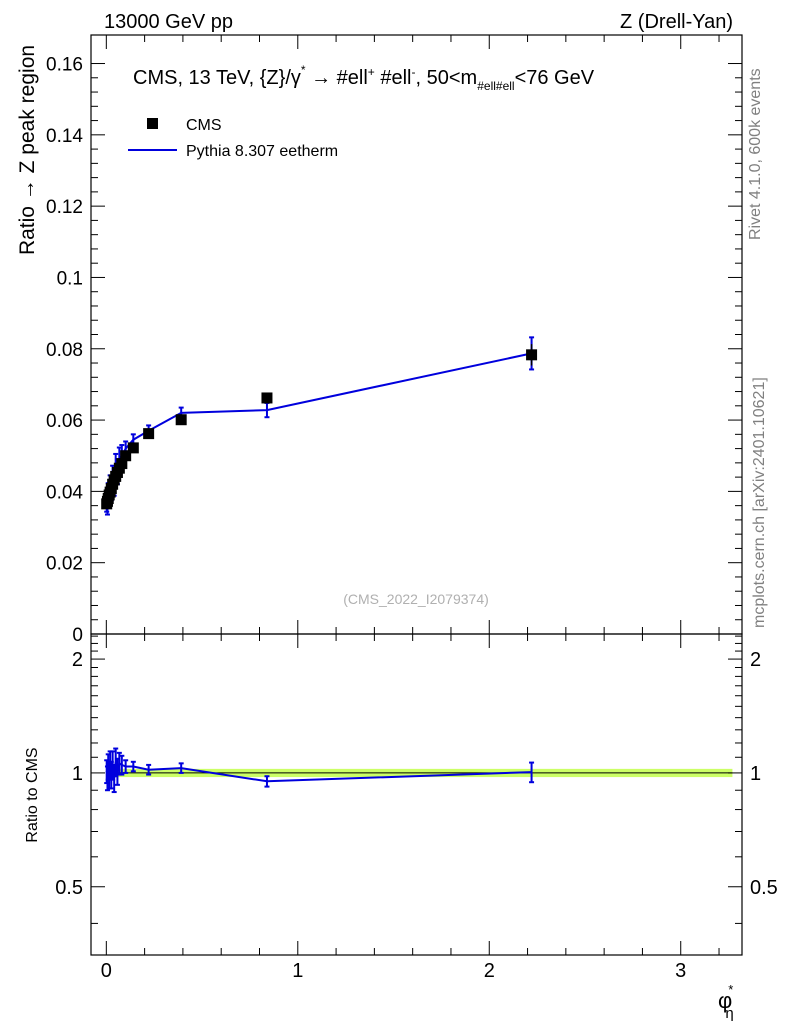 Image resolution: width=786 pixels, height=1024 pixels. Describe the element at coordinates (416, 599) in the screenshot. I see `analysis-watermark: (CMS_2022_I2079374)` at that location.